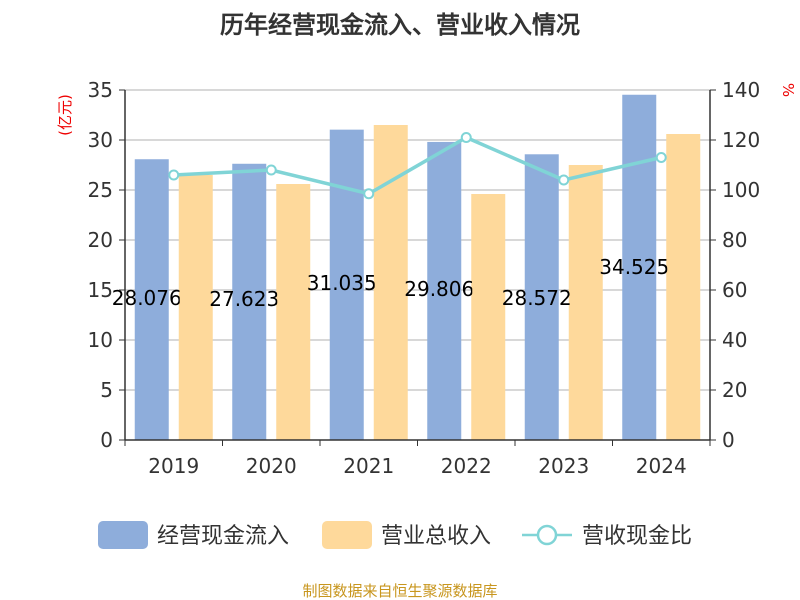  Describe the element at coordinates (223, 536) in the screenshot. I see `legend-label-cash-inflow: 经营现金流入` at that location.